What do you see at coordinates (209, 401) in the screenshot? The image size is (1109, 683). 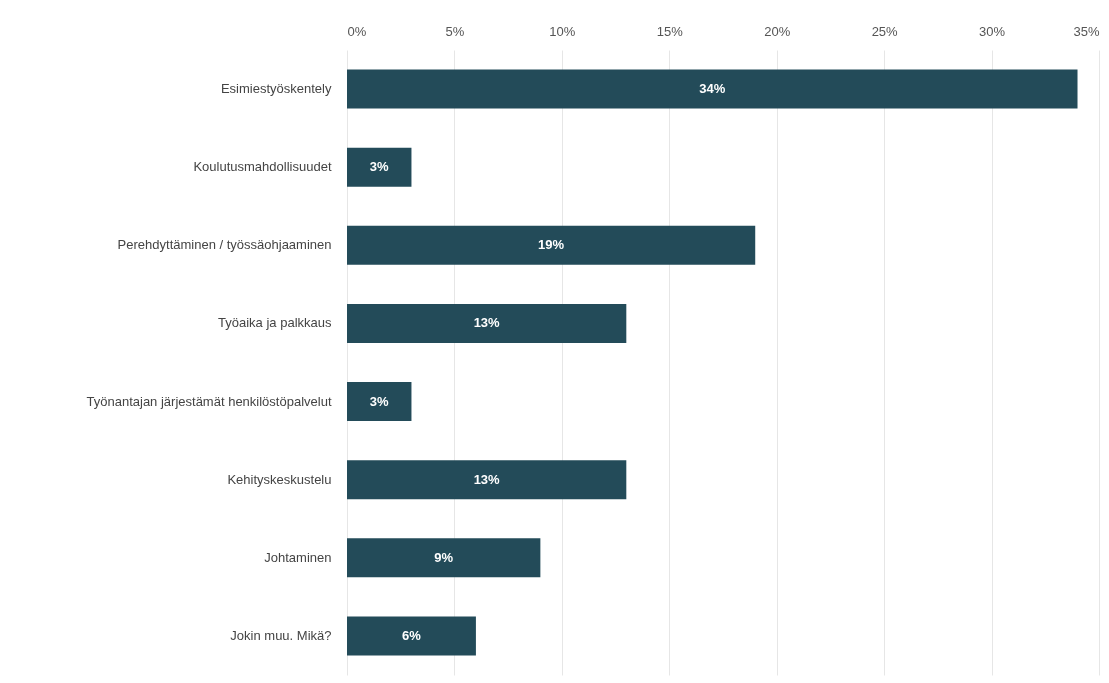 I see `y-tick-label: Työnantajan järjestämät henkilöstöpalvelut` at bounding box center [209, 401].